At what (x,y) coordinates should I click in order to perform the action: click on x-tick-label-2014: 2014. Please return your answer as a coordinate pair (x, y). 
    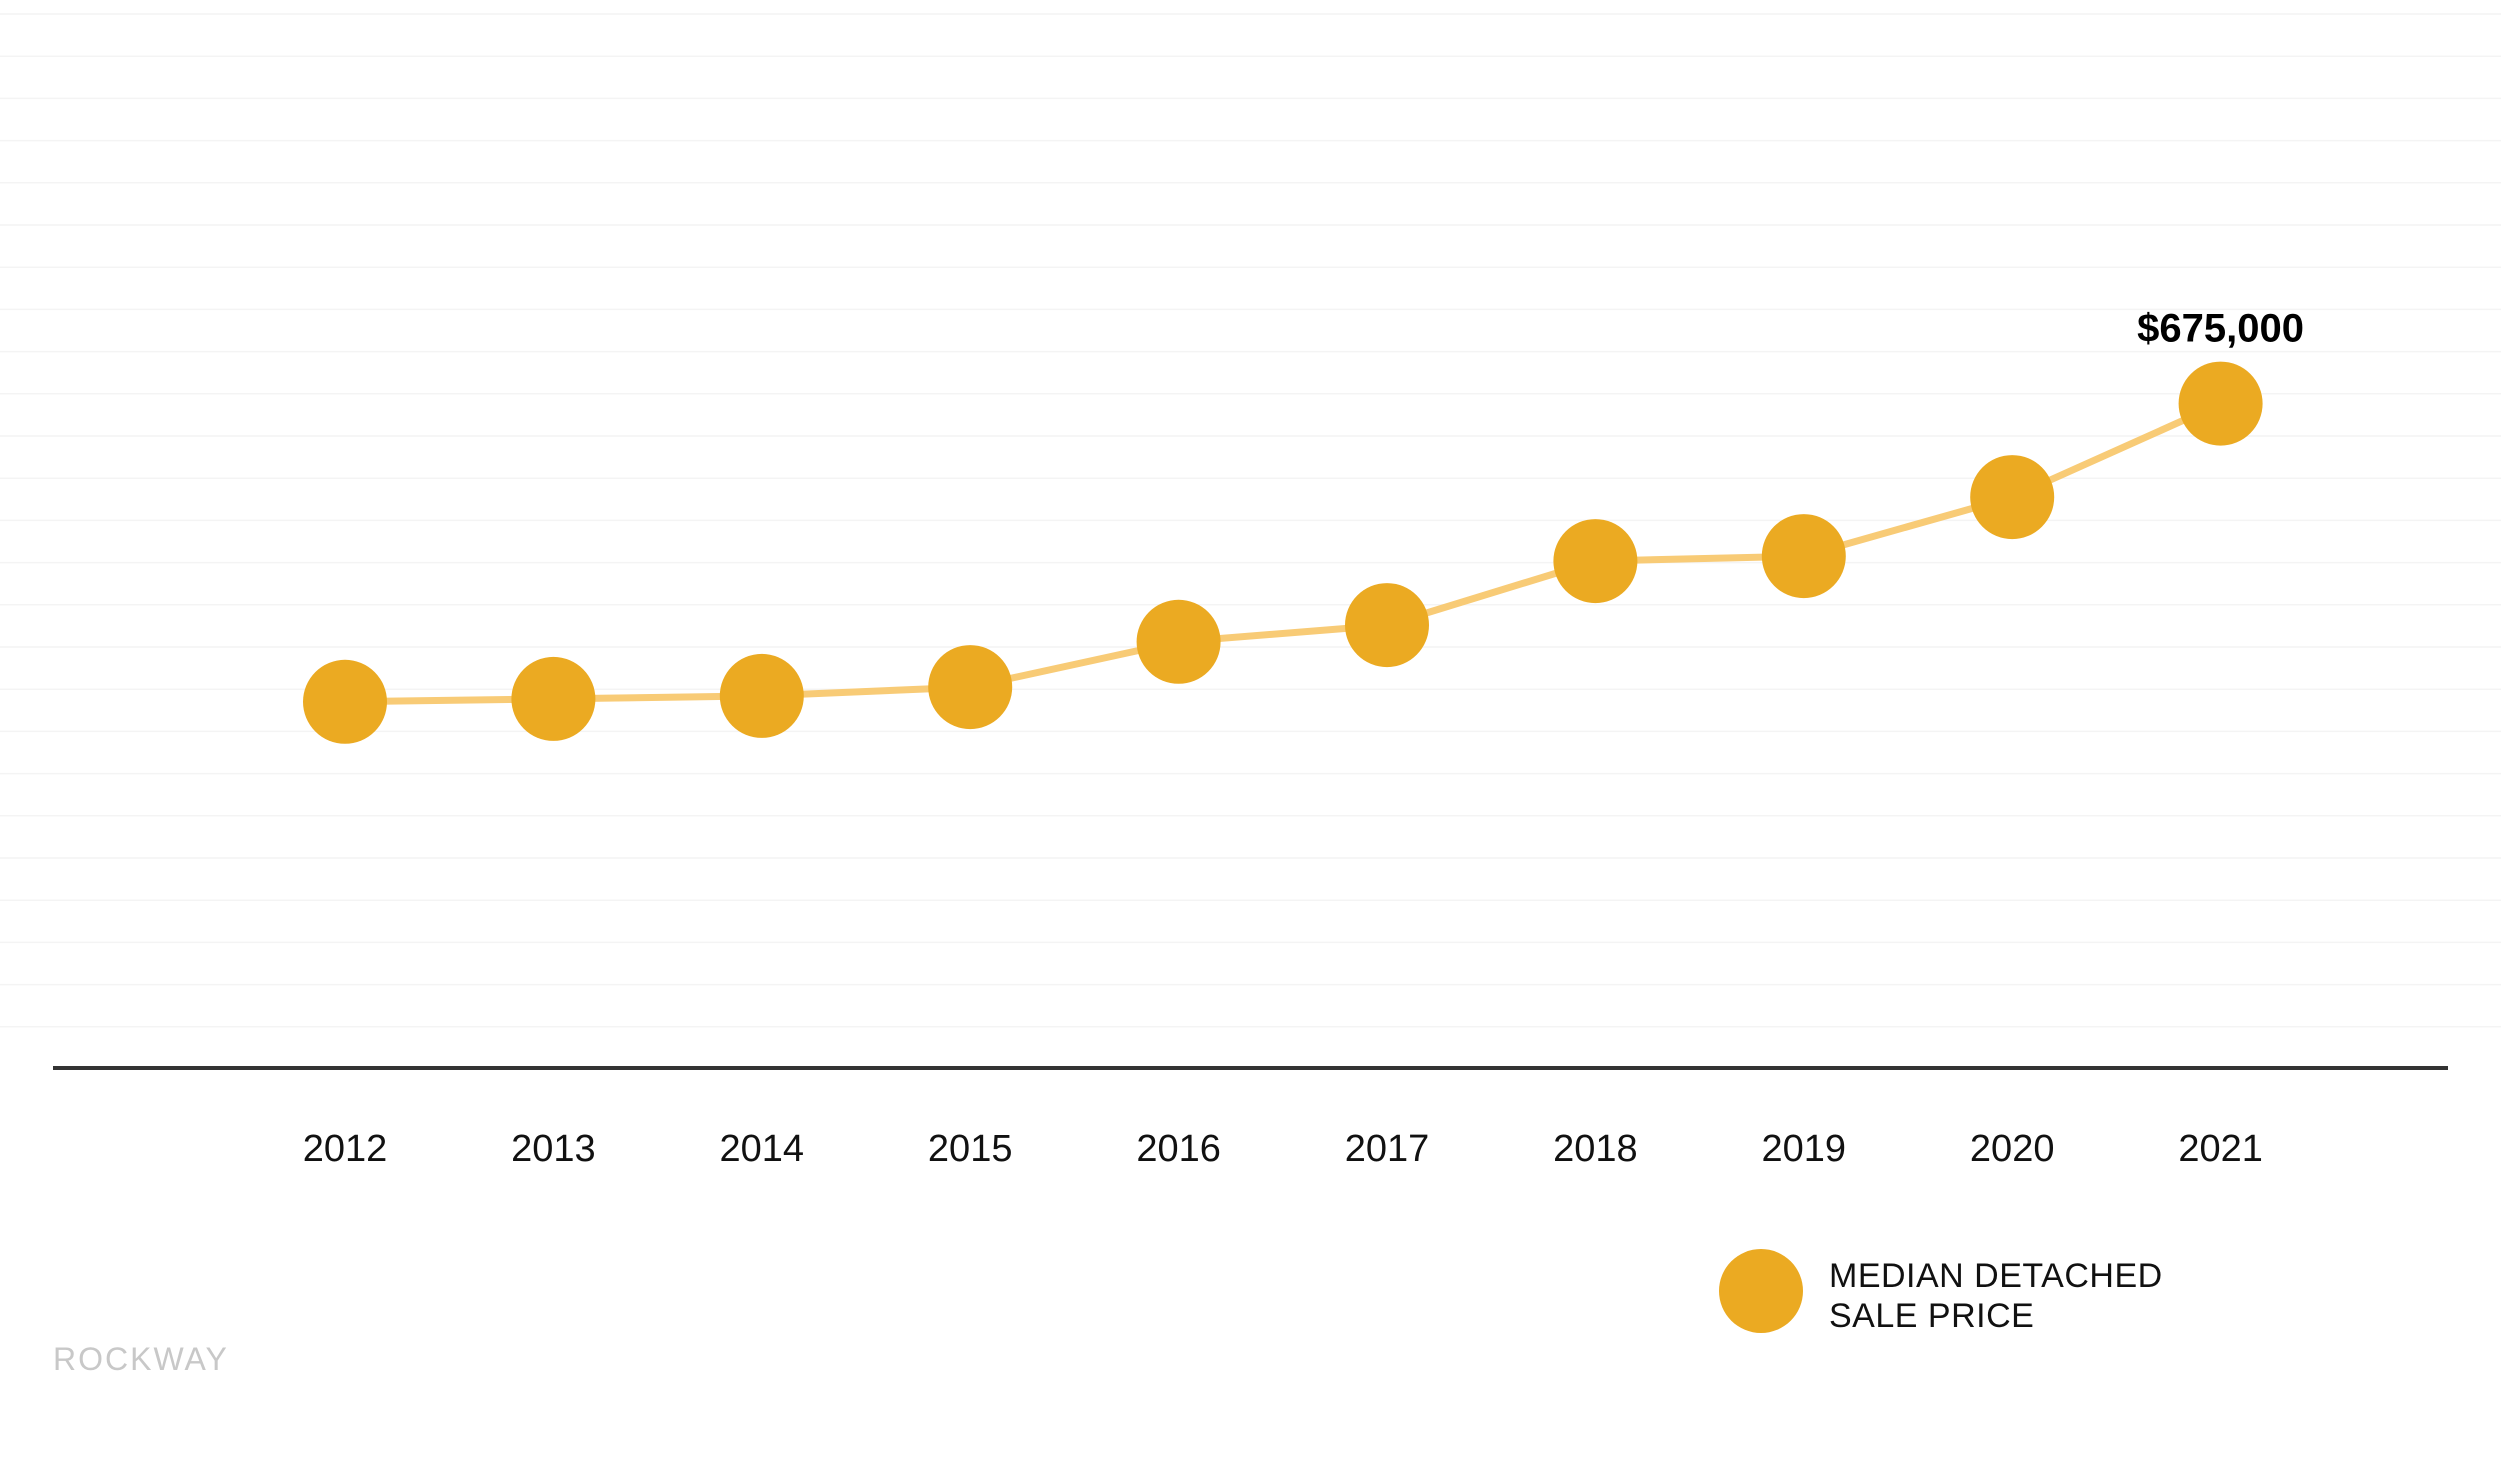
    Looking at the image, I should click on (762, 1149).